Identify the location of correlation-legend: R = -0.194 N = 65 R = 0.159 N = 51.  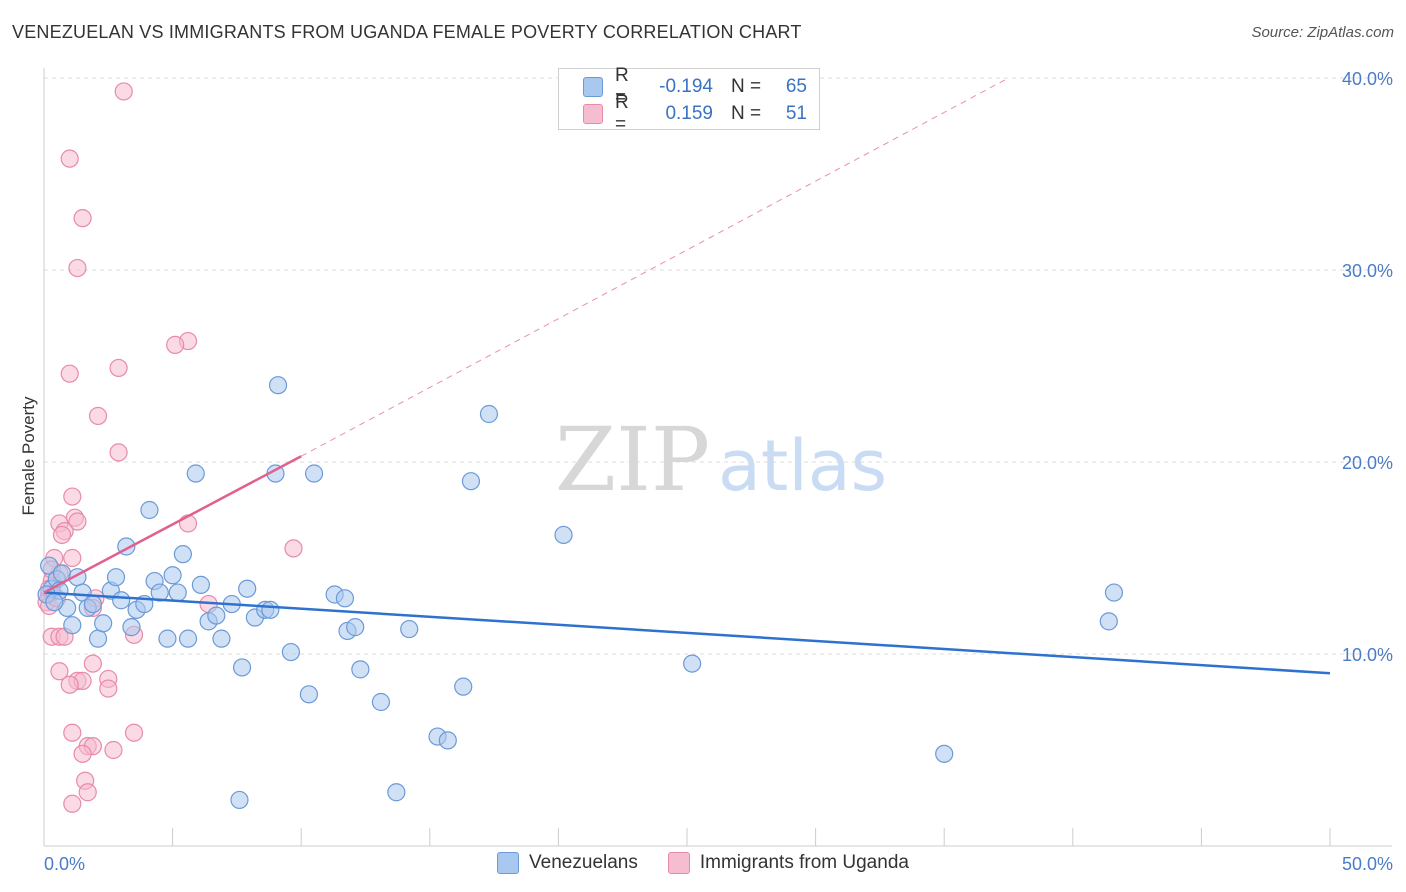
(689, 100).